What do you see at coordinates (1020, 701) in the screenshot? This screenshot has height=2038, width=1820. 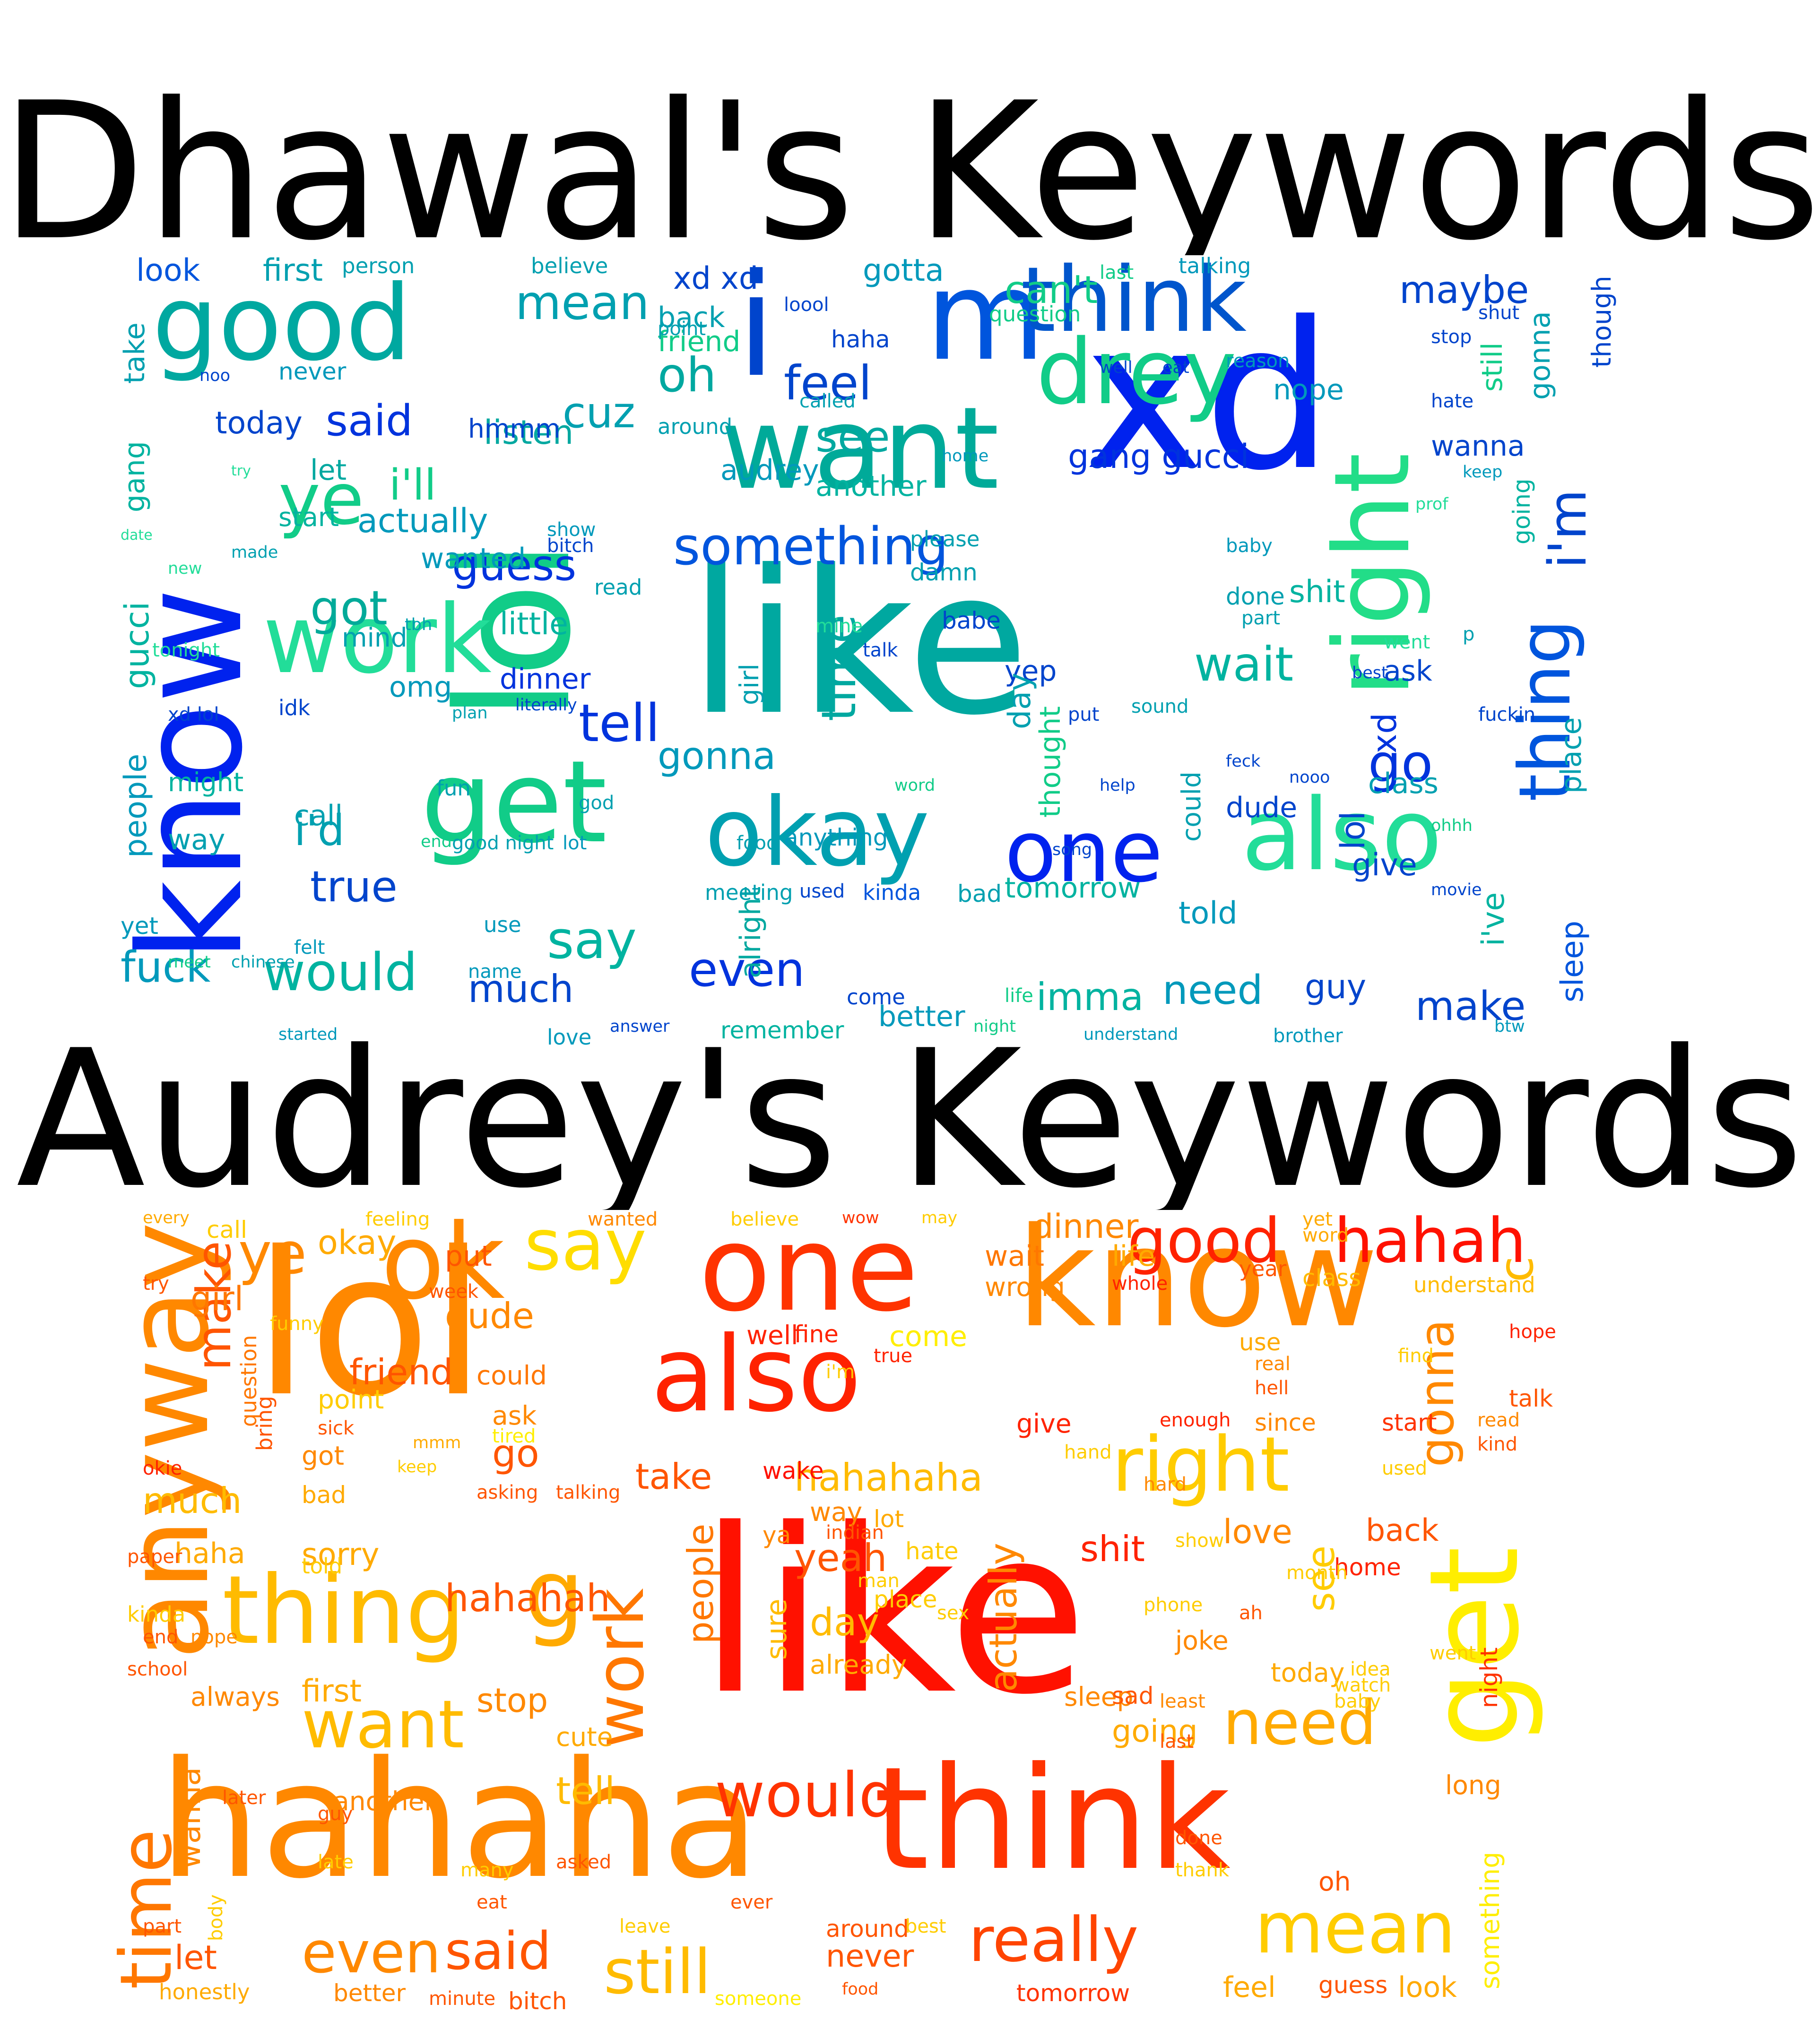 I see `word-day: day` at bounding box center [1020, 701].